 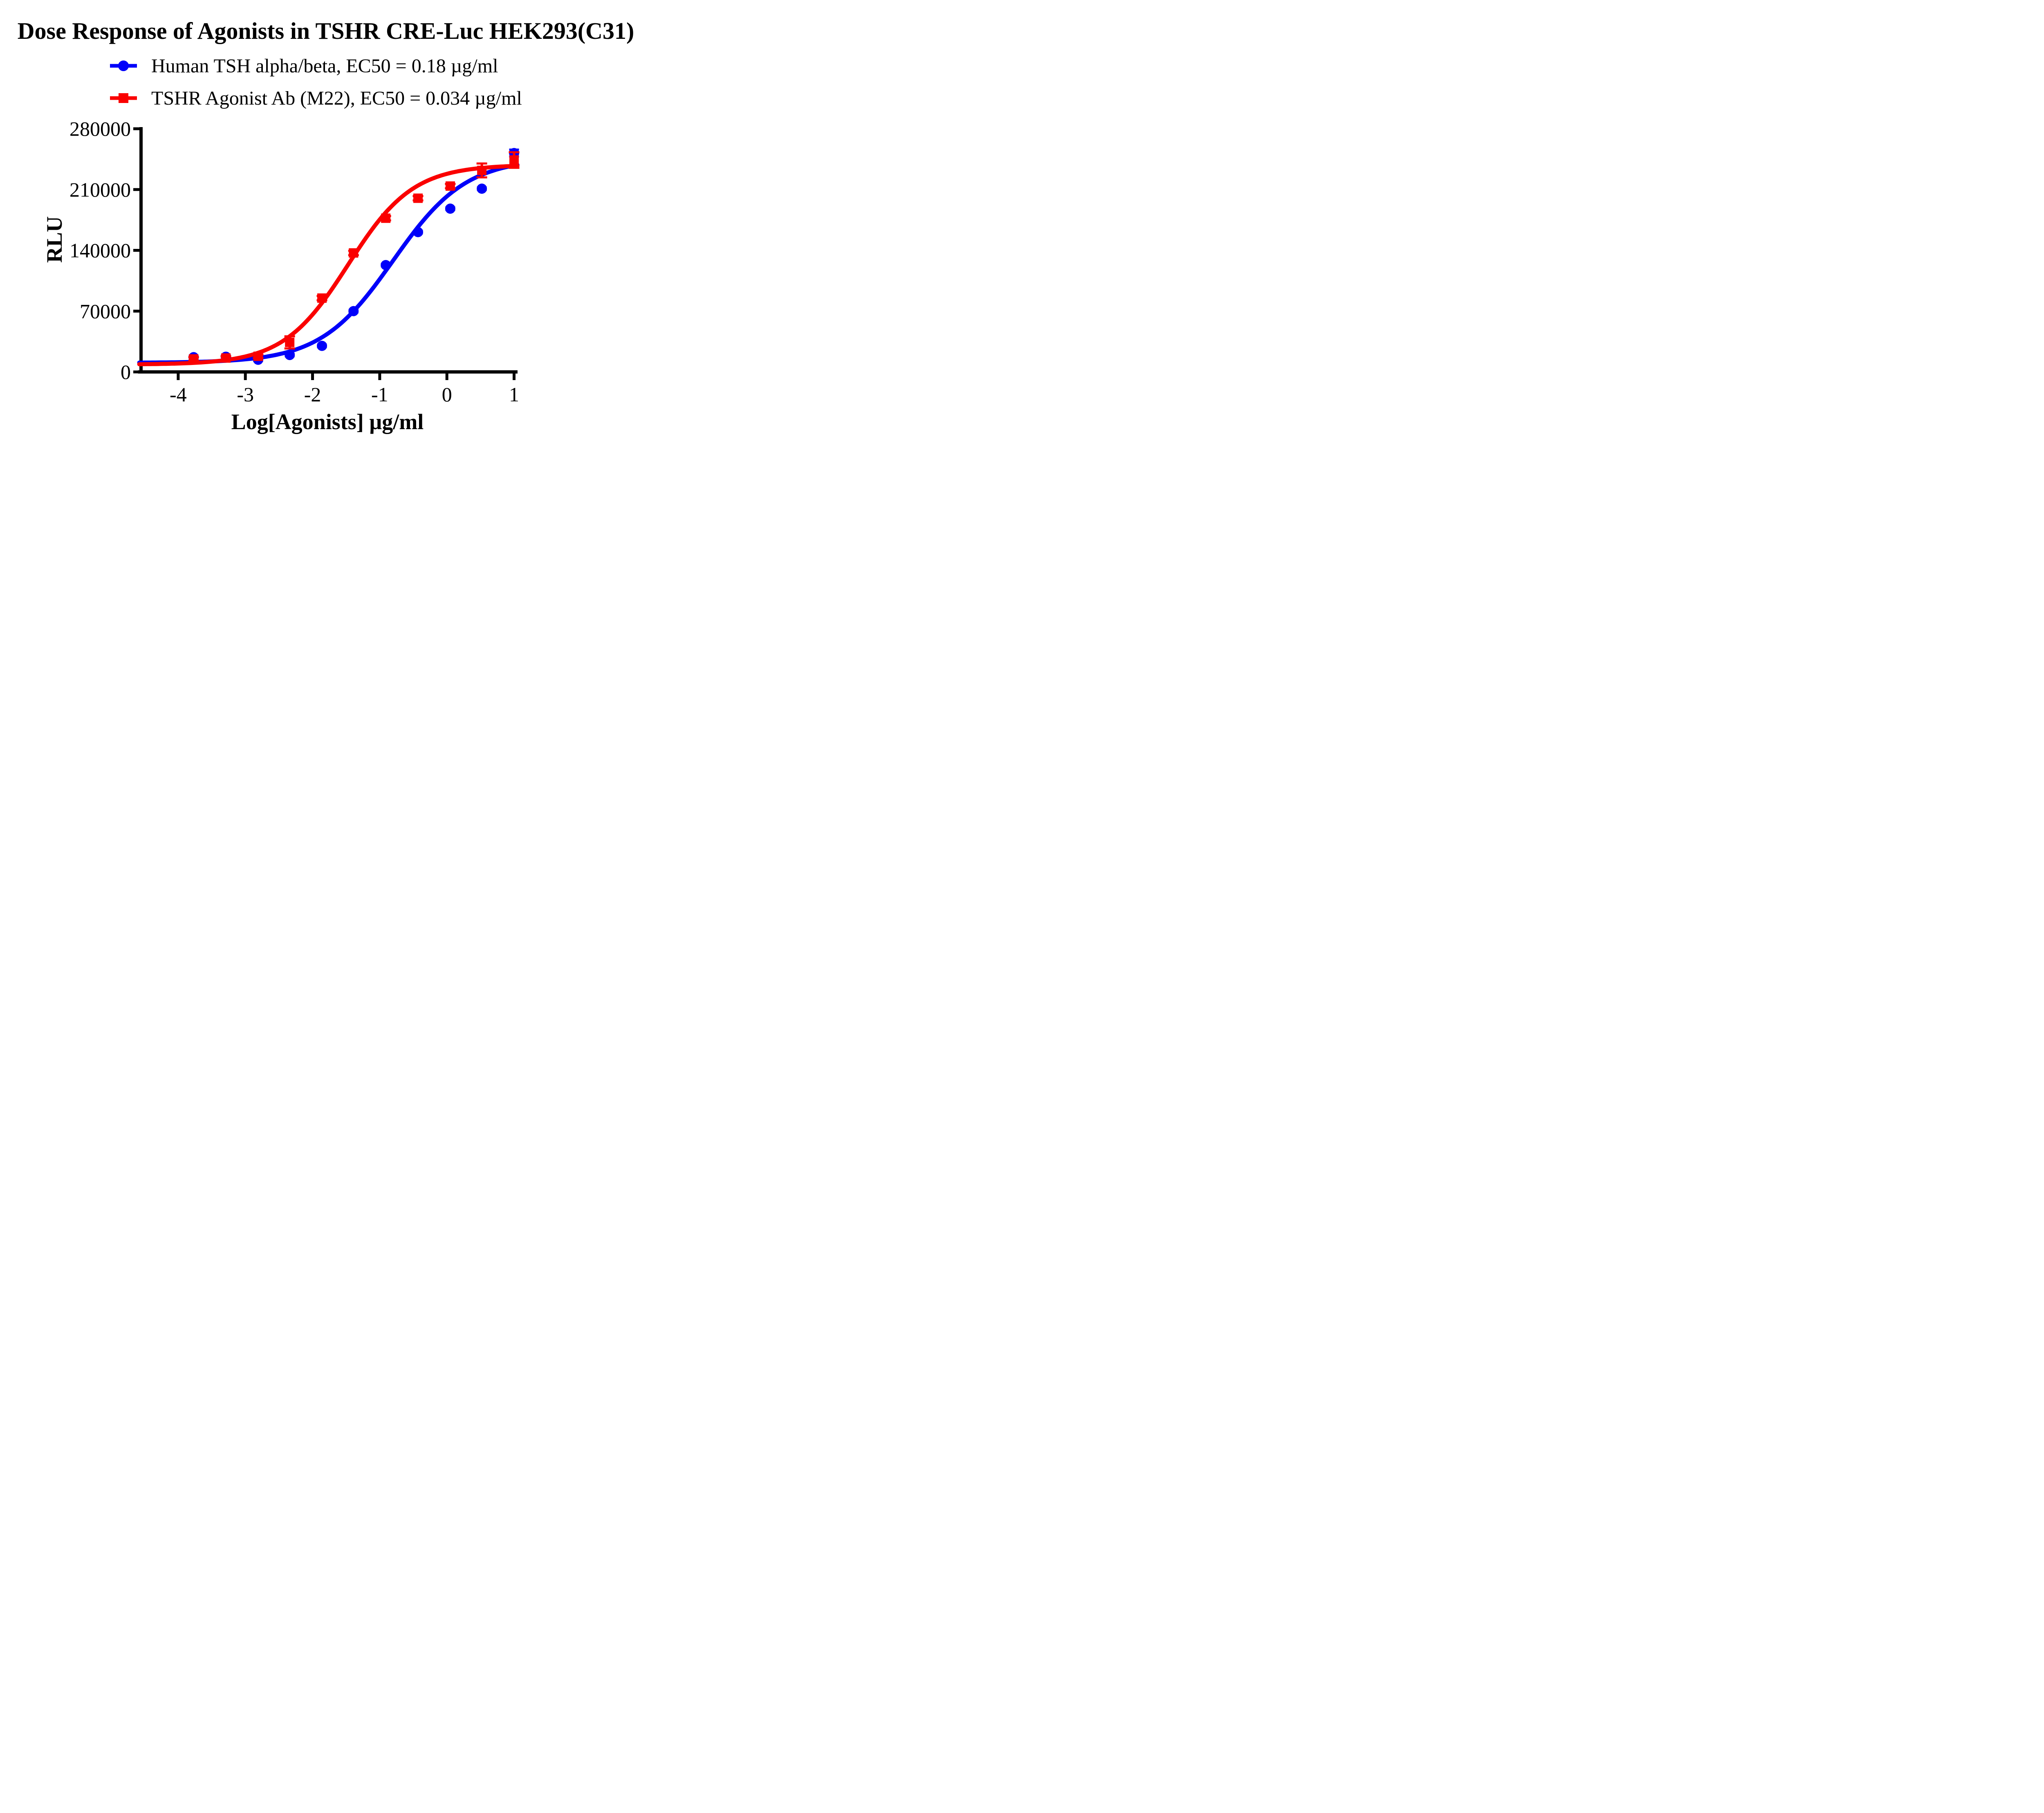 I want to click on y-tick-label: 140000, so click(x=100, y=250).